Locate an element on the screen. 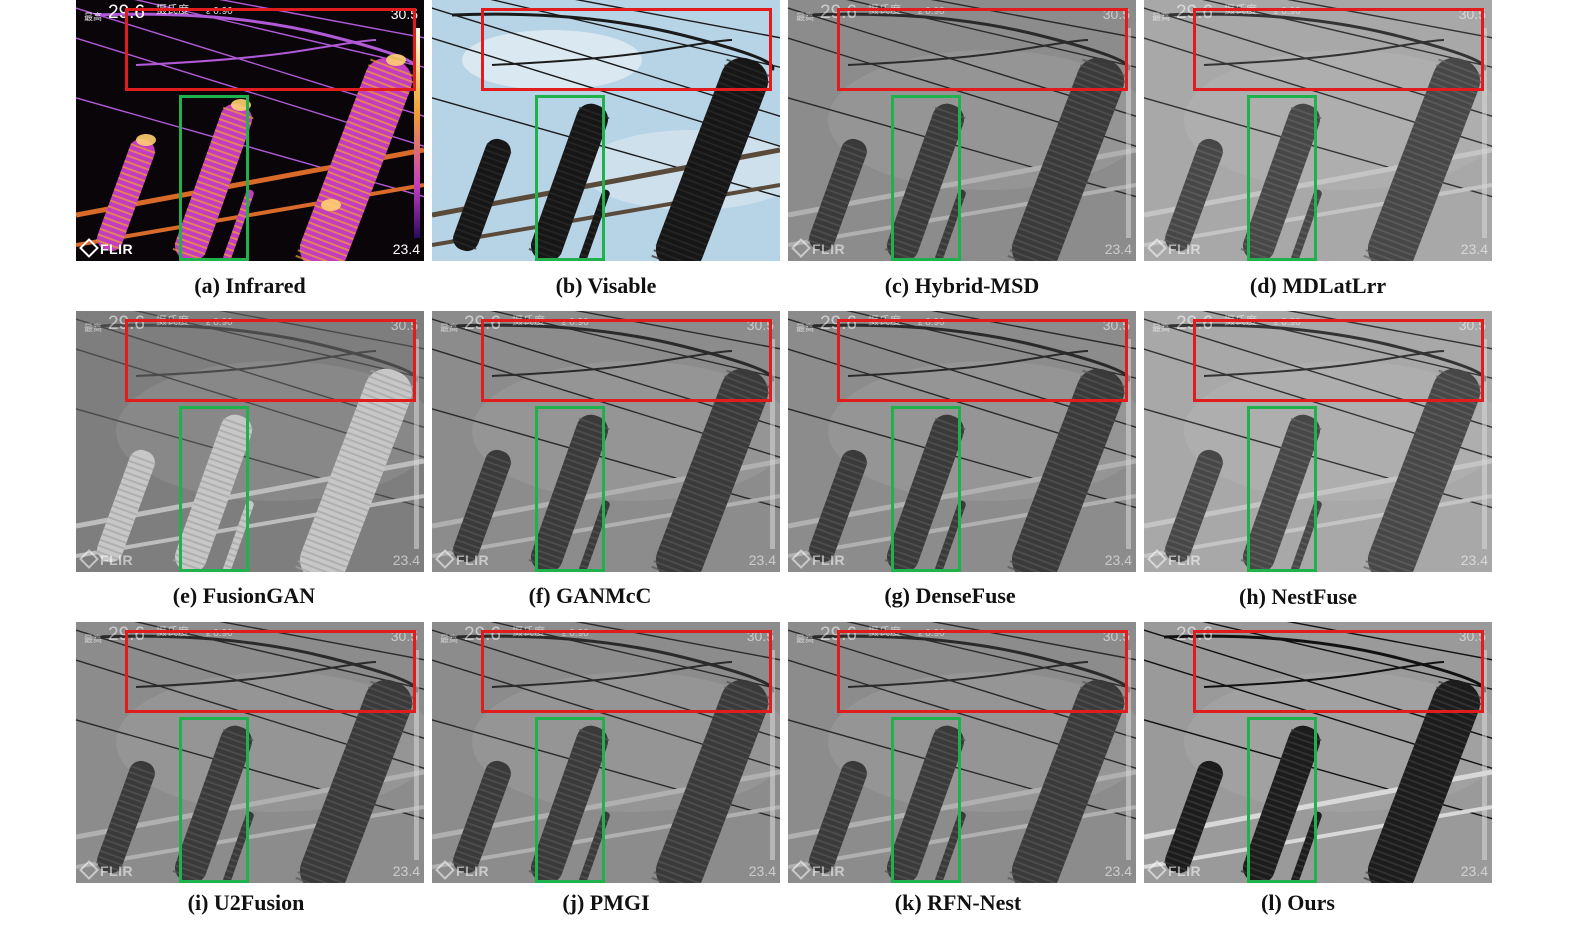 The image size is (1591, 945). image-panel-densefuse: 最高 29.6 摄氏度 ε 0.90 30.5 23.4 FLIR is located at coordinates (962, 441).